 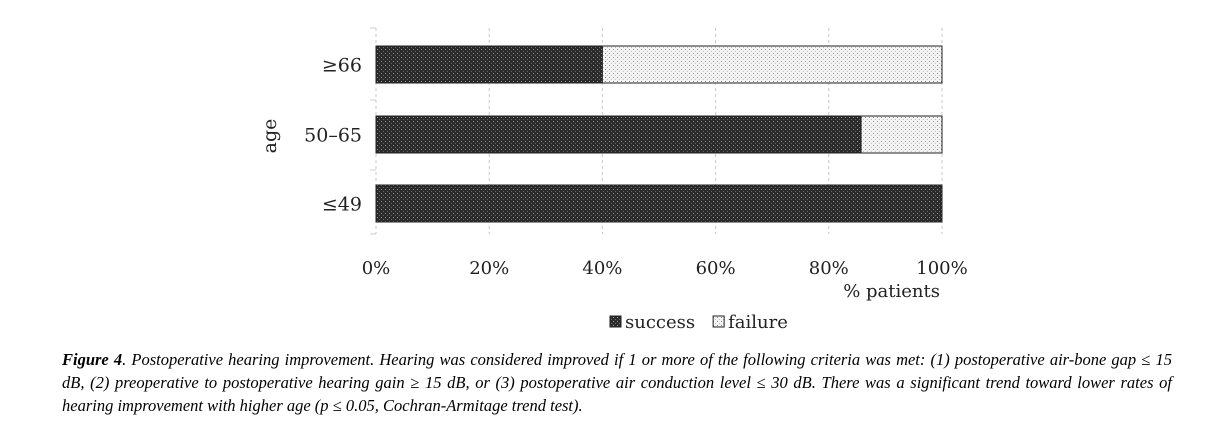 What do you see at coordinates (829, 268) in the screenshot?
I see `x-tick-label: 80%` at bounding box center [829, 268].